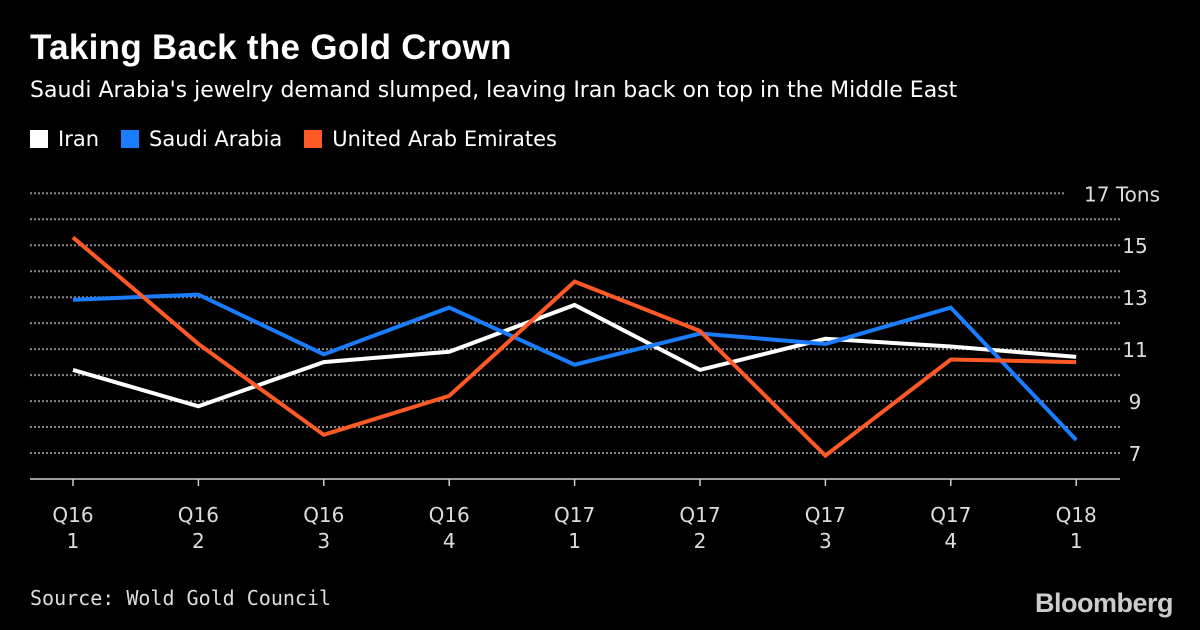  Describe the element at coordinates (1076, 515) in the screenshot. I see `x-tick-label: Q18` at that location.